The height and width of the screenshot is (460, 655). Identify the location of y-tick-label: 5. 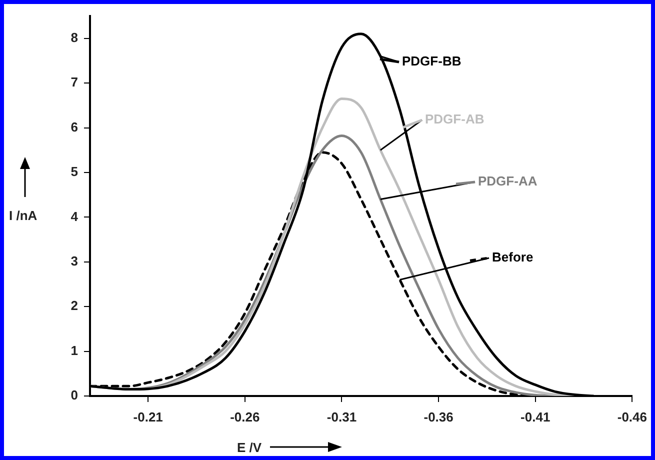
(74, 172).